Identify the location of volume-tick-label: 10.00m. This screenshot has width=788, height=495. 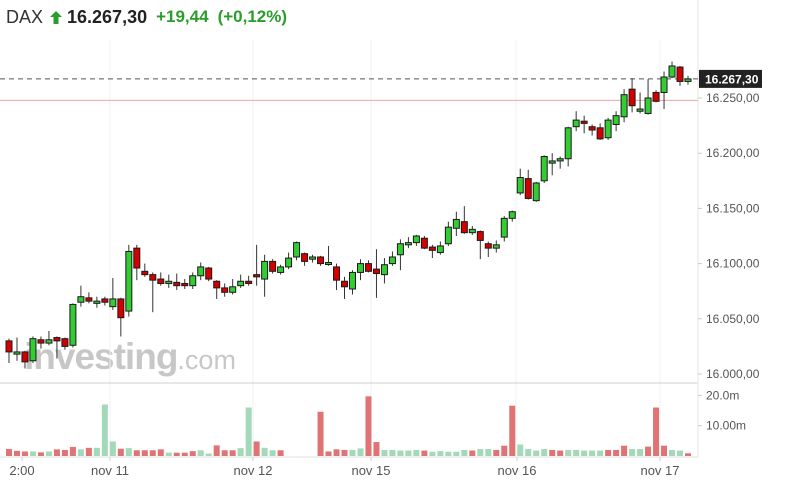
(726, 426).